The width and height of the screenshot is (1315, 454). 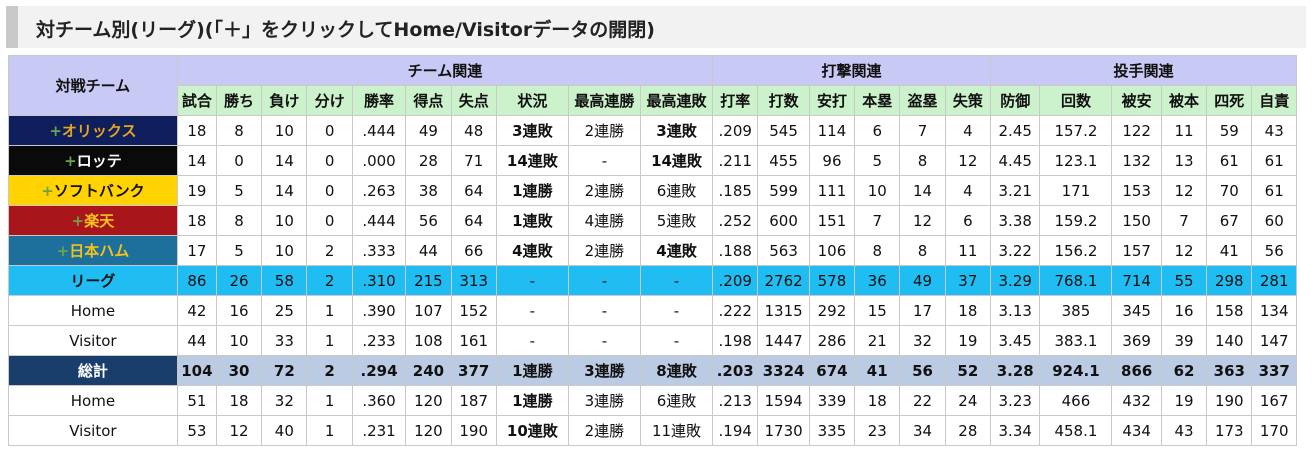 What do you see at coordinates (783, 310) in the screenshot?
I see `stat-cell: 1315` at bounding box center [783, 310].